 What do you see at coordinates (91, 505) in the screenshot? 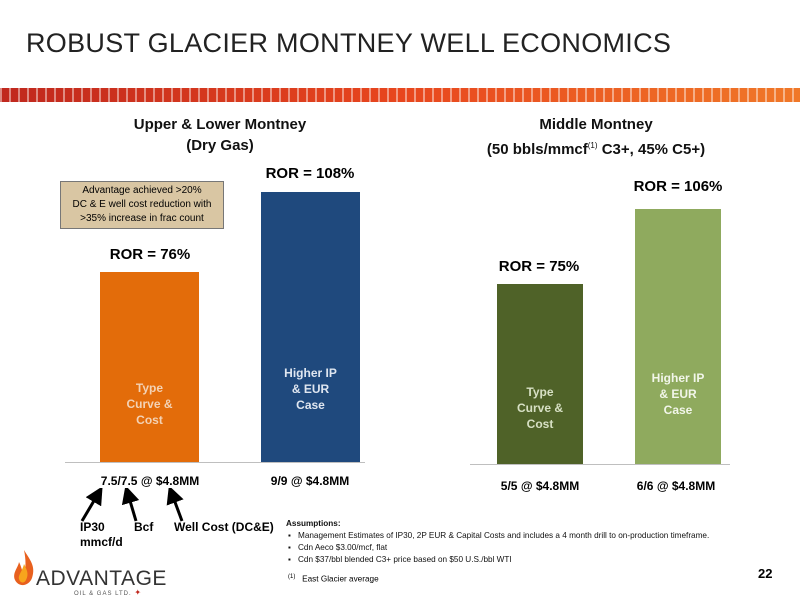
I see `ip30-arrow` at bounding box center [91, 505].